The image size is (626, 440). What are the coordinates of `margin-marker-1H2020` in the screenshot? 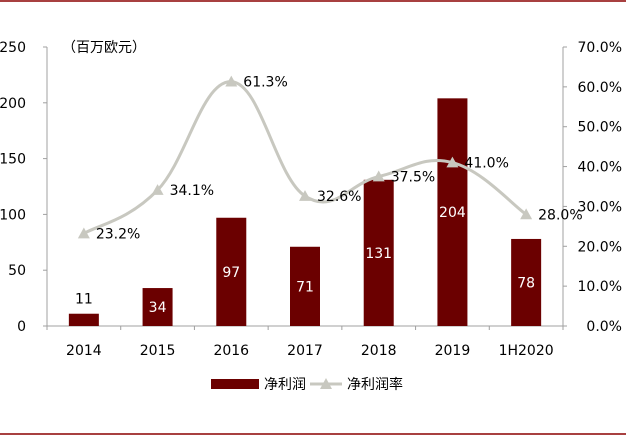 It's located at (526, 214).